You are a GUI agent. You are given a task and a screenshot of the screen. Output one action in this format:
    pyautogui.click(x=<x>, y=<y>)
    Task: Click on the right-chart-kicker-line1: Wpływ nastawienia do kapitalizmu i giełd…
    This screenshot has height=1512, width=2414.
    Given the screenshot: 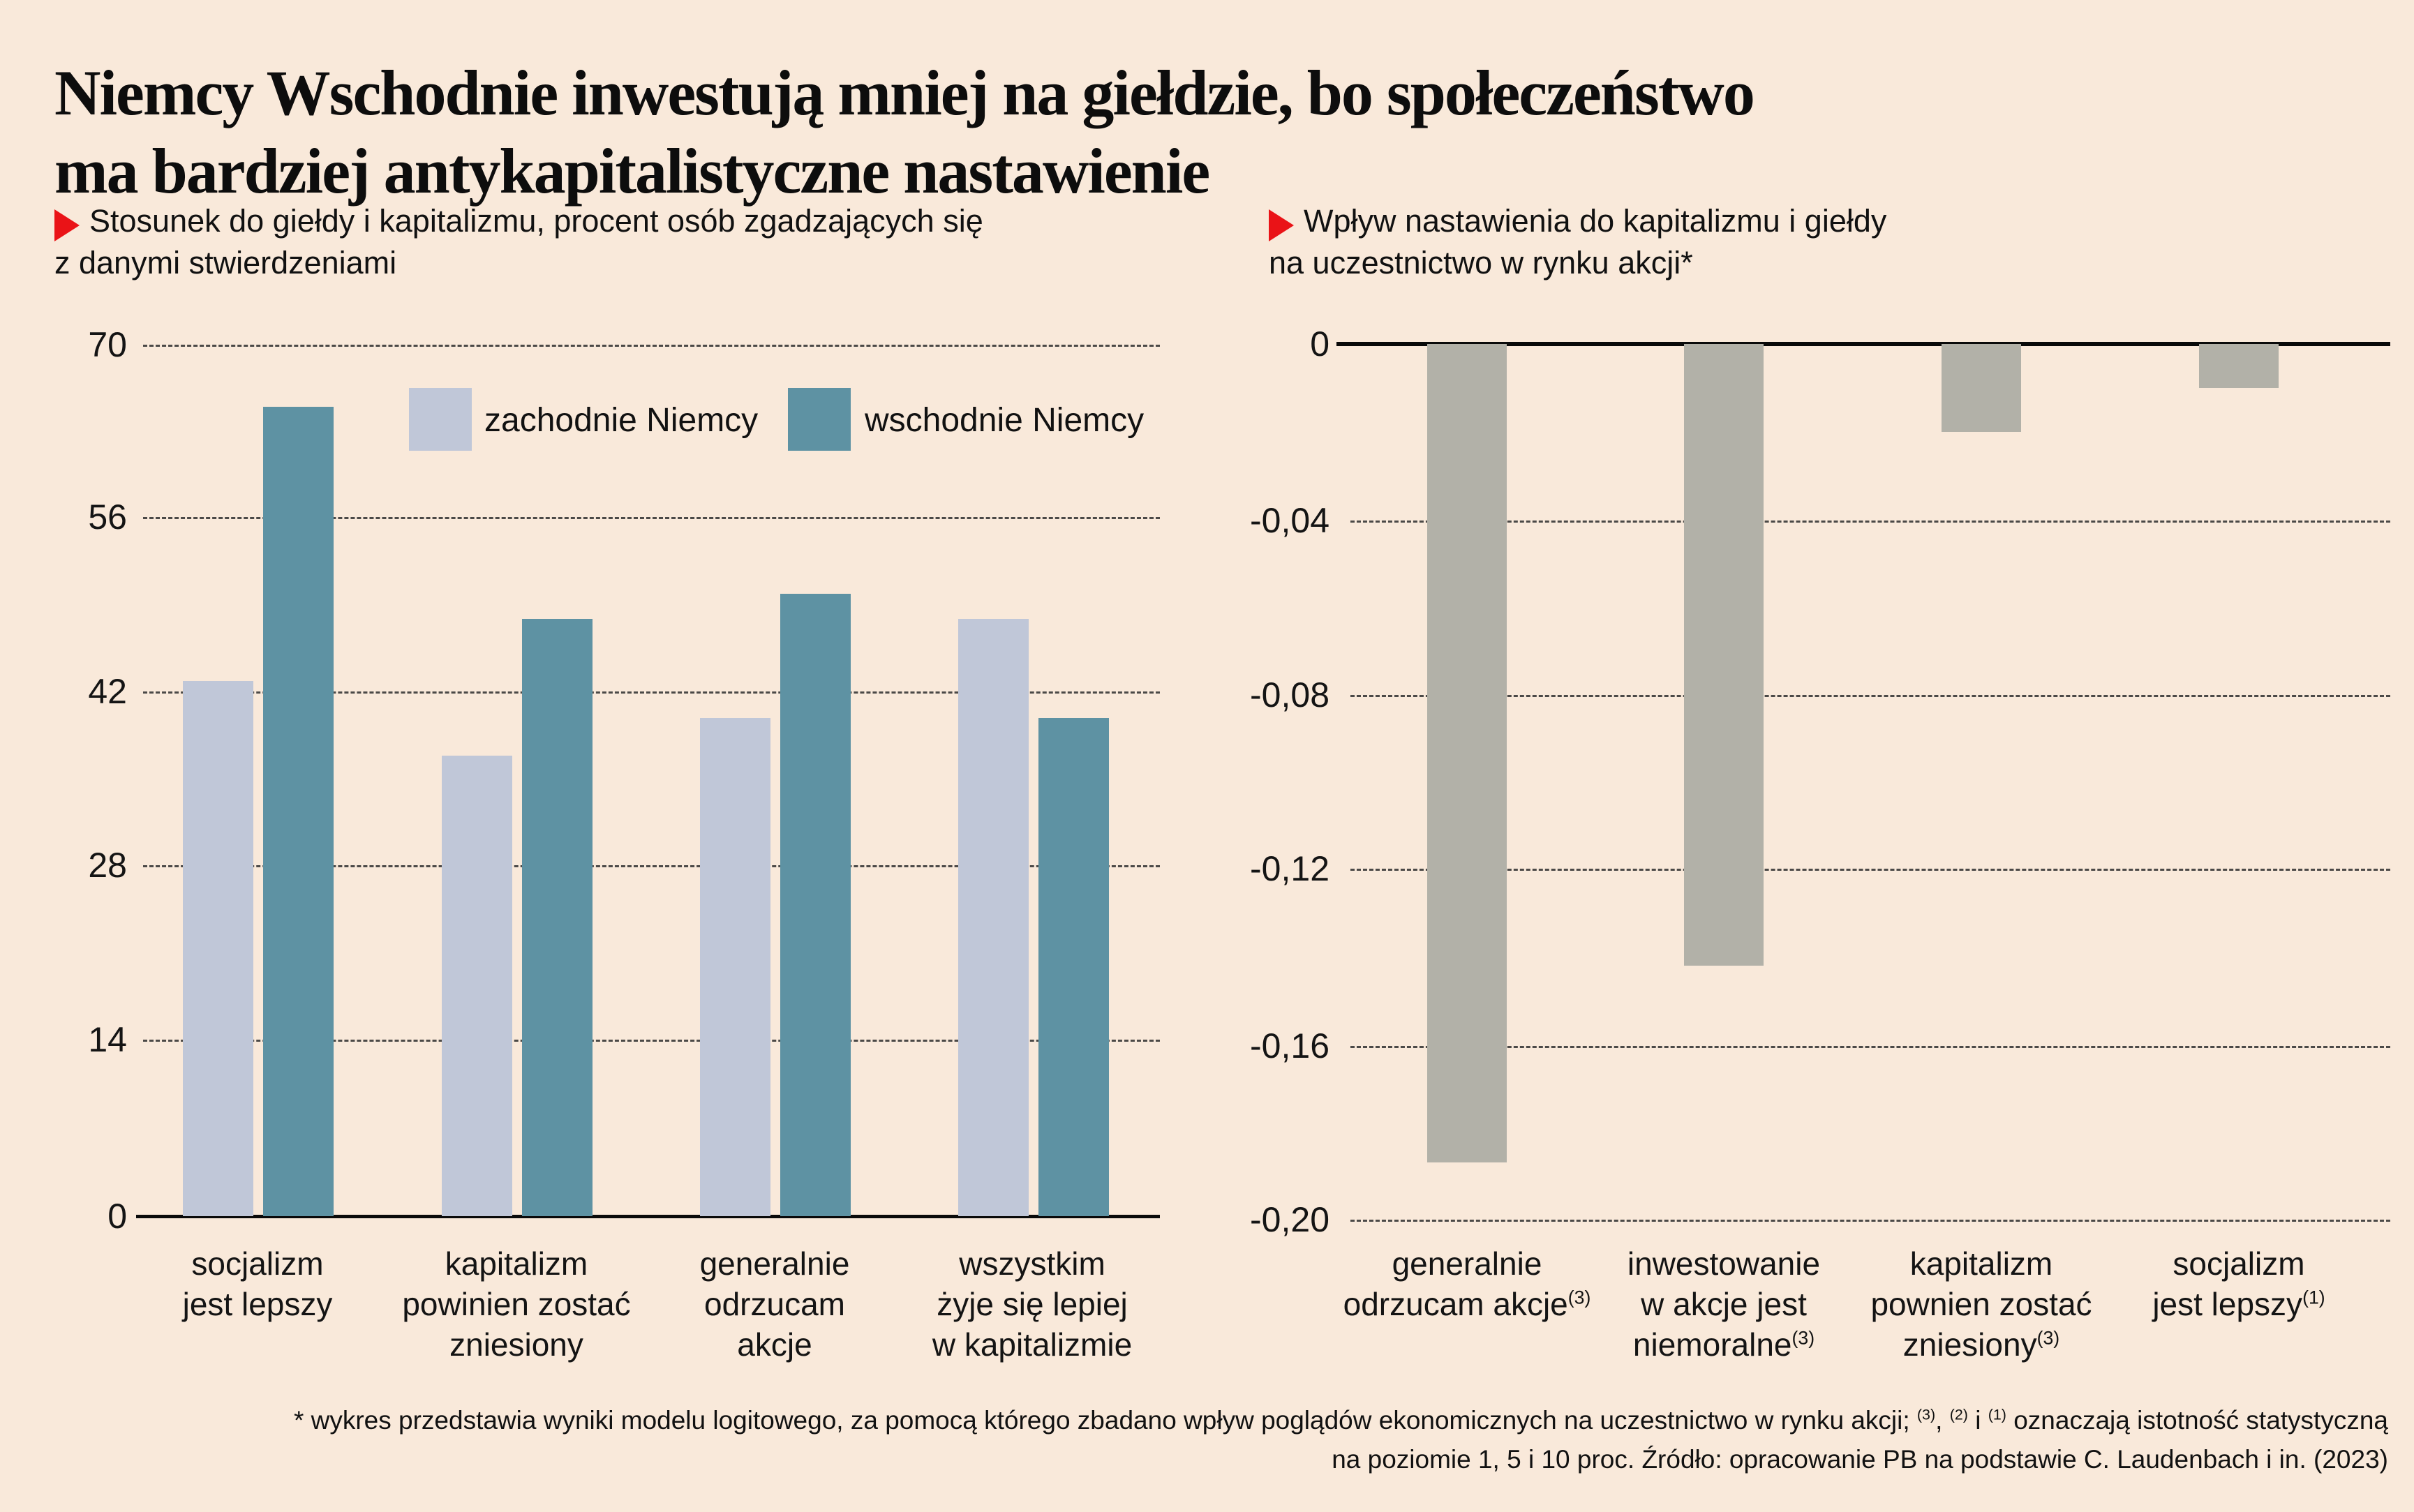 What is the action you would take?
    pyautogui.click(x=1595, y=221)
    